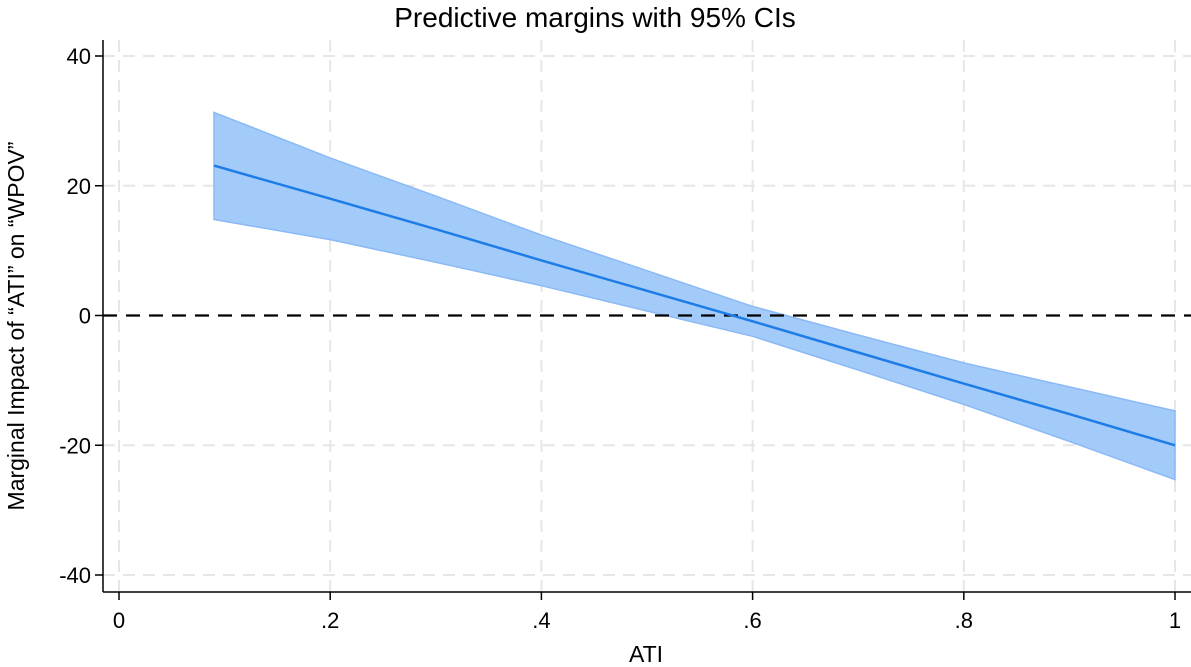 The width and height of the screenshot is (1191, 667). What do you see at coordinates (594, 17) in the screenshot?
I see `chart-title: Predictive margins with 95% CIs` at bounding box center [594, 17].